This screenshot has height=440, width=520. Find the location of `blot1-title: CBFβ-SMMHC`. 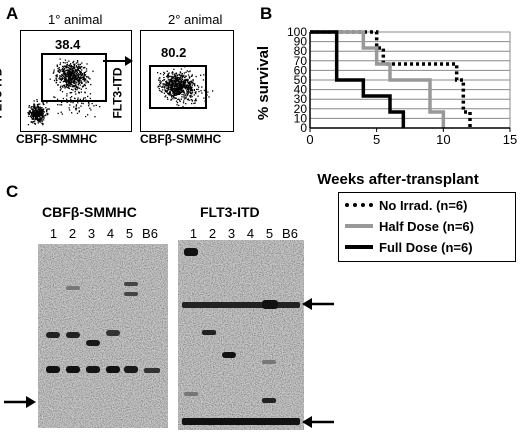

blot1-title: CBFβ-SMMHC is located at coordinates (89, 212).